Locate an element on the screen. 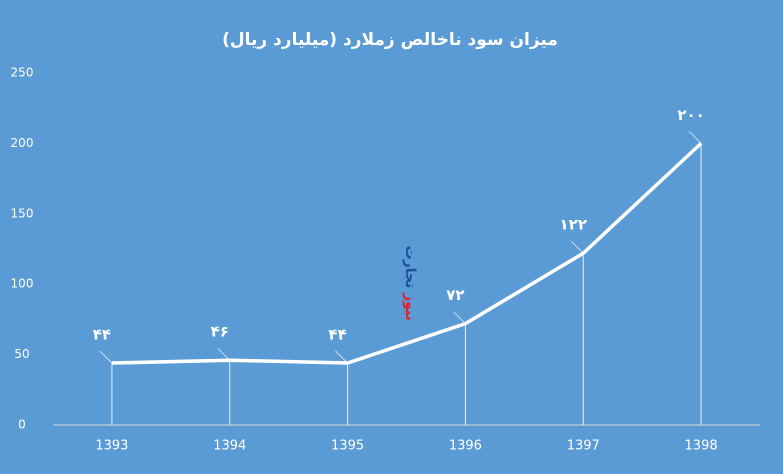  x-tick-label: 1395 is located at coordinates (347, 446).